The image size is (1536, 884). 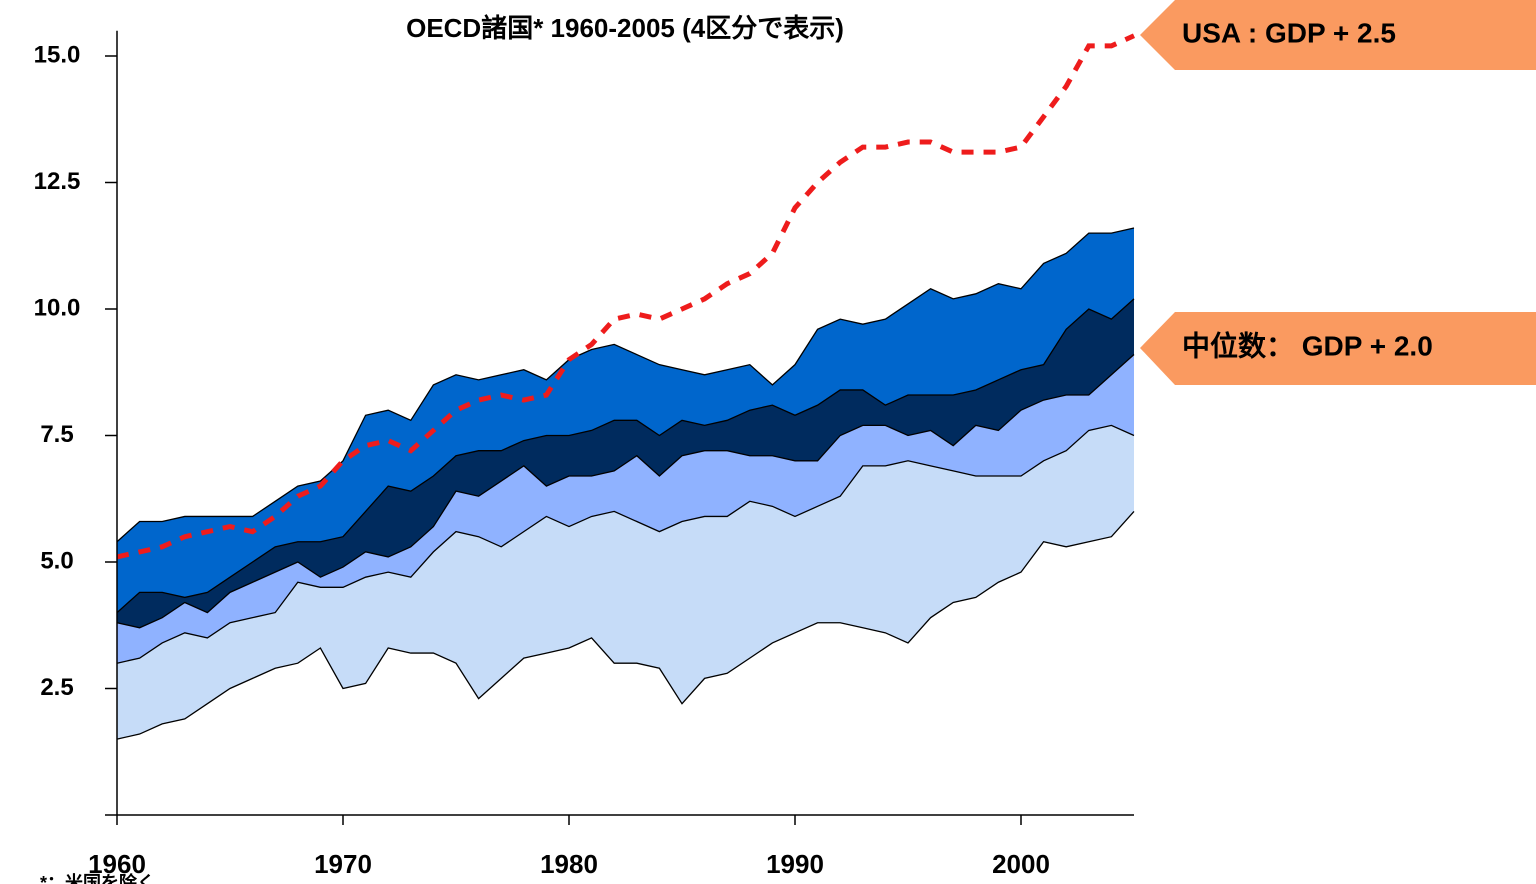 I want to click on annotation: USA : GDP + 2.5, so click(x=1289, y=32).